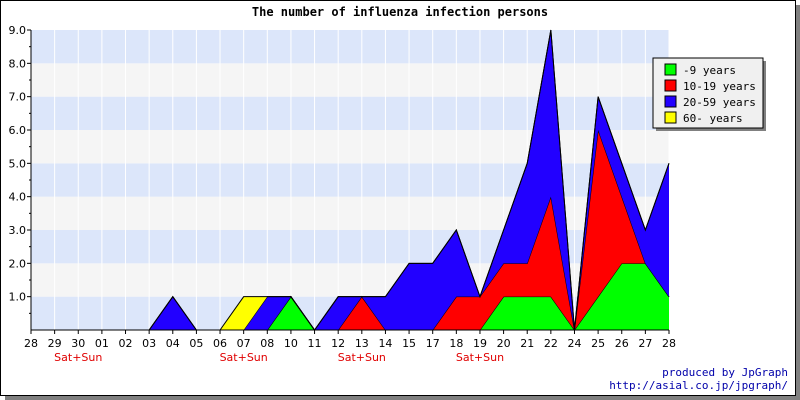 Image resolution: width=800 pixels, height=400 pixels. I want to click on y-tick-label: 8.0, so click(18, 63).